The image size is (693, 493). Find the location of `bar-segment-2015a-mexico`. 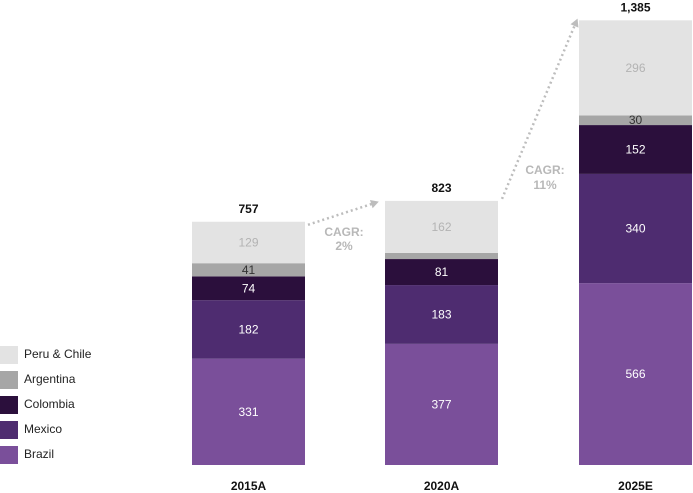

bar-segment-2015a-mexico is located at coordinates (248, 329).